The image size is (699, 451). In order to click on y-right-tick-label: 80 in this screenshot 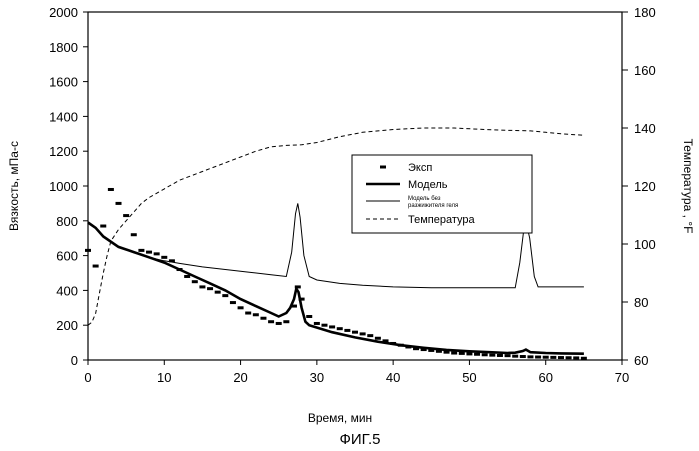, I will do `click(641, 302)`.